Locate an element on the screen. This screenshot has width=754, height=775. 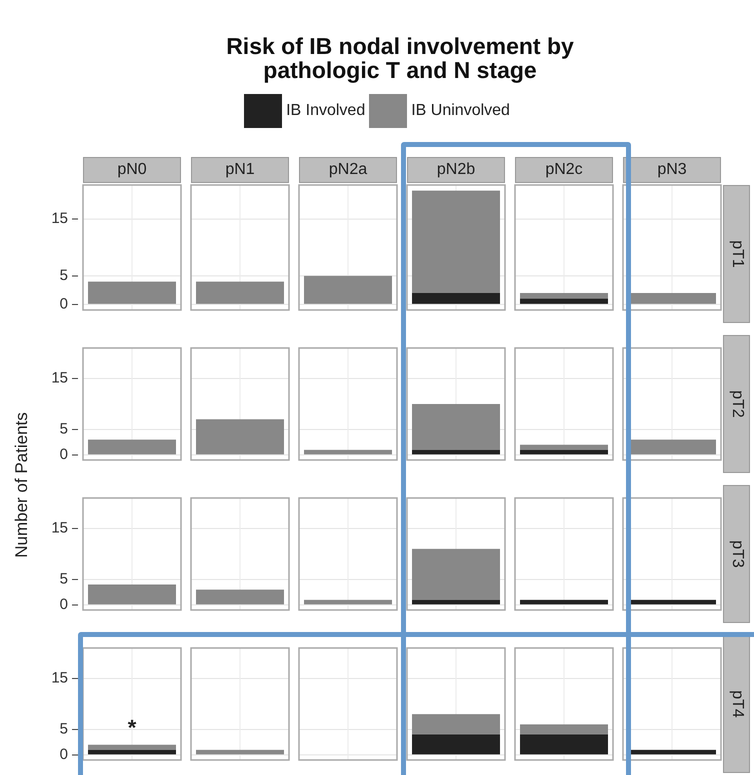
header-strip: pT4 is located at coordinates (736, 704).